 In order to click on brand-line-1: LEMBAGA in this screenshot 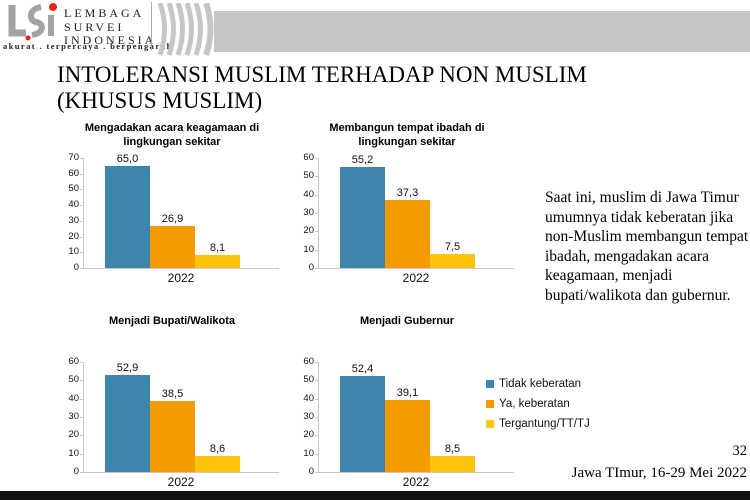, I will do `click(104, 13)`.